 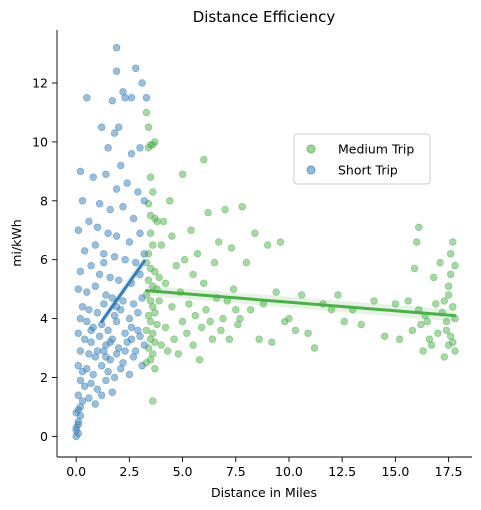 What do you see at coordinates (342, 471) in the screenshot?
I see `x-tick-label: 12.5` at bounding box center [342, 471].